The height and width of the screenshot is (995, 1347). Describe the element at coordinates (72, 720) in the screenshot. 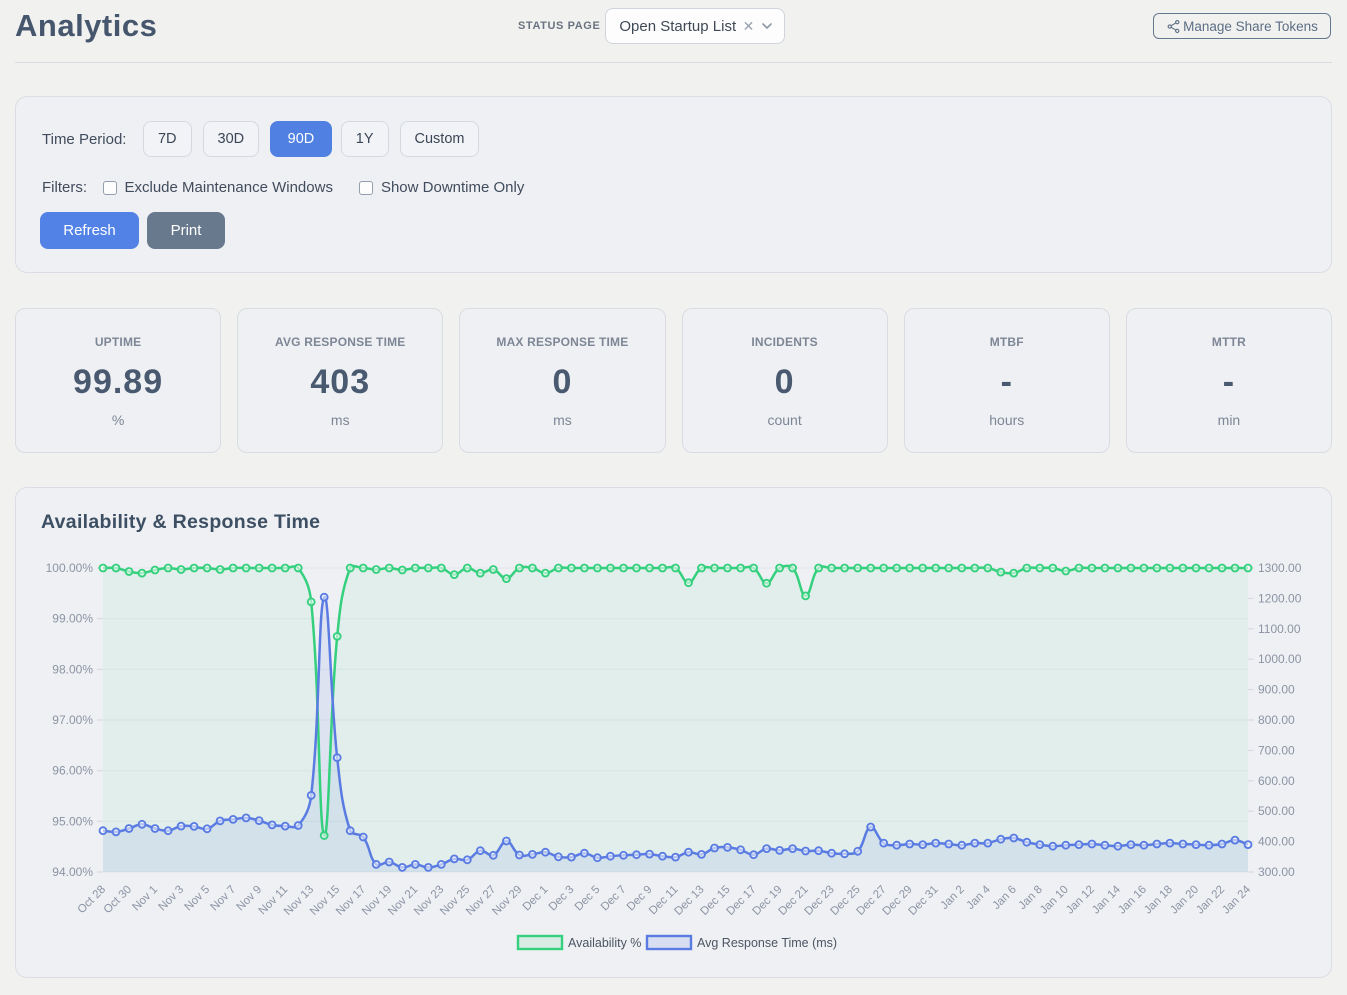

I see `svg-text: 97.00%` at that location.